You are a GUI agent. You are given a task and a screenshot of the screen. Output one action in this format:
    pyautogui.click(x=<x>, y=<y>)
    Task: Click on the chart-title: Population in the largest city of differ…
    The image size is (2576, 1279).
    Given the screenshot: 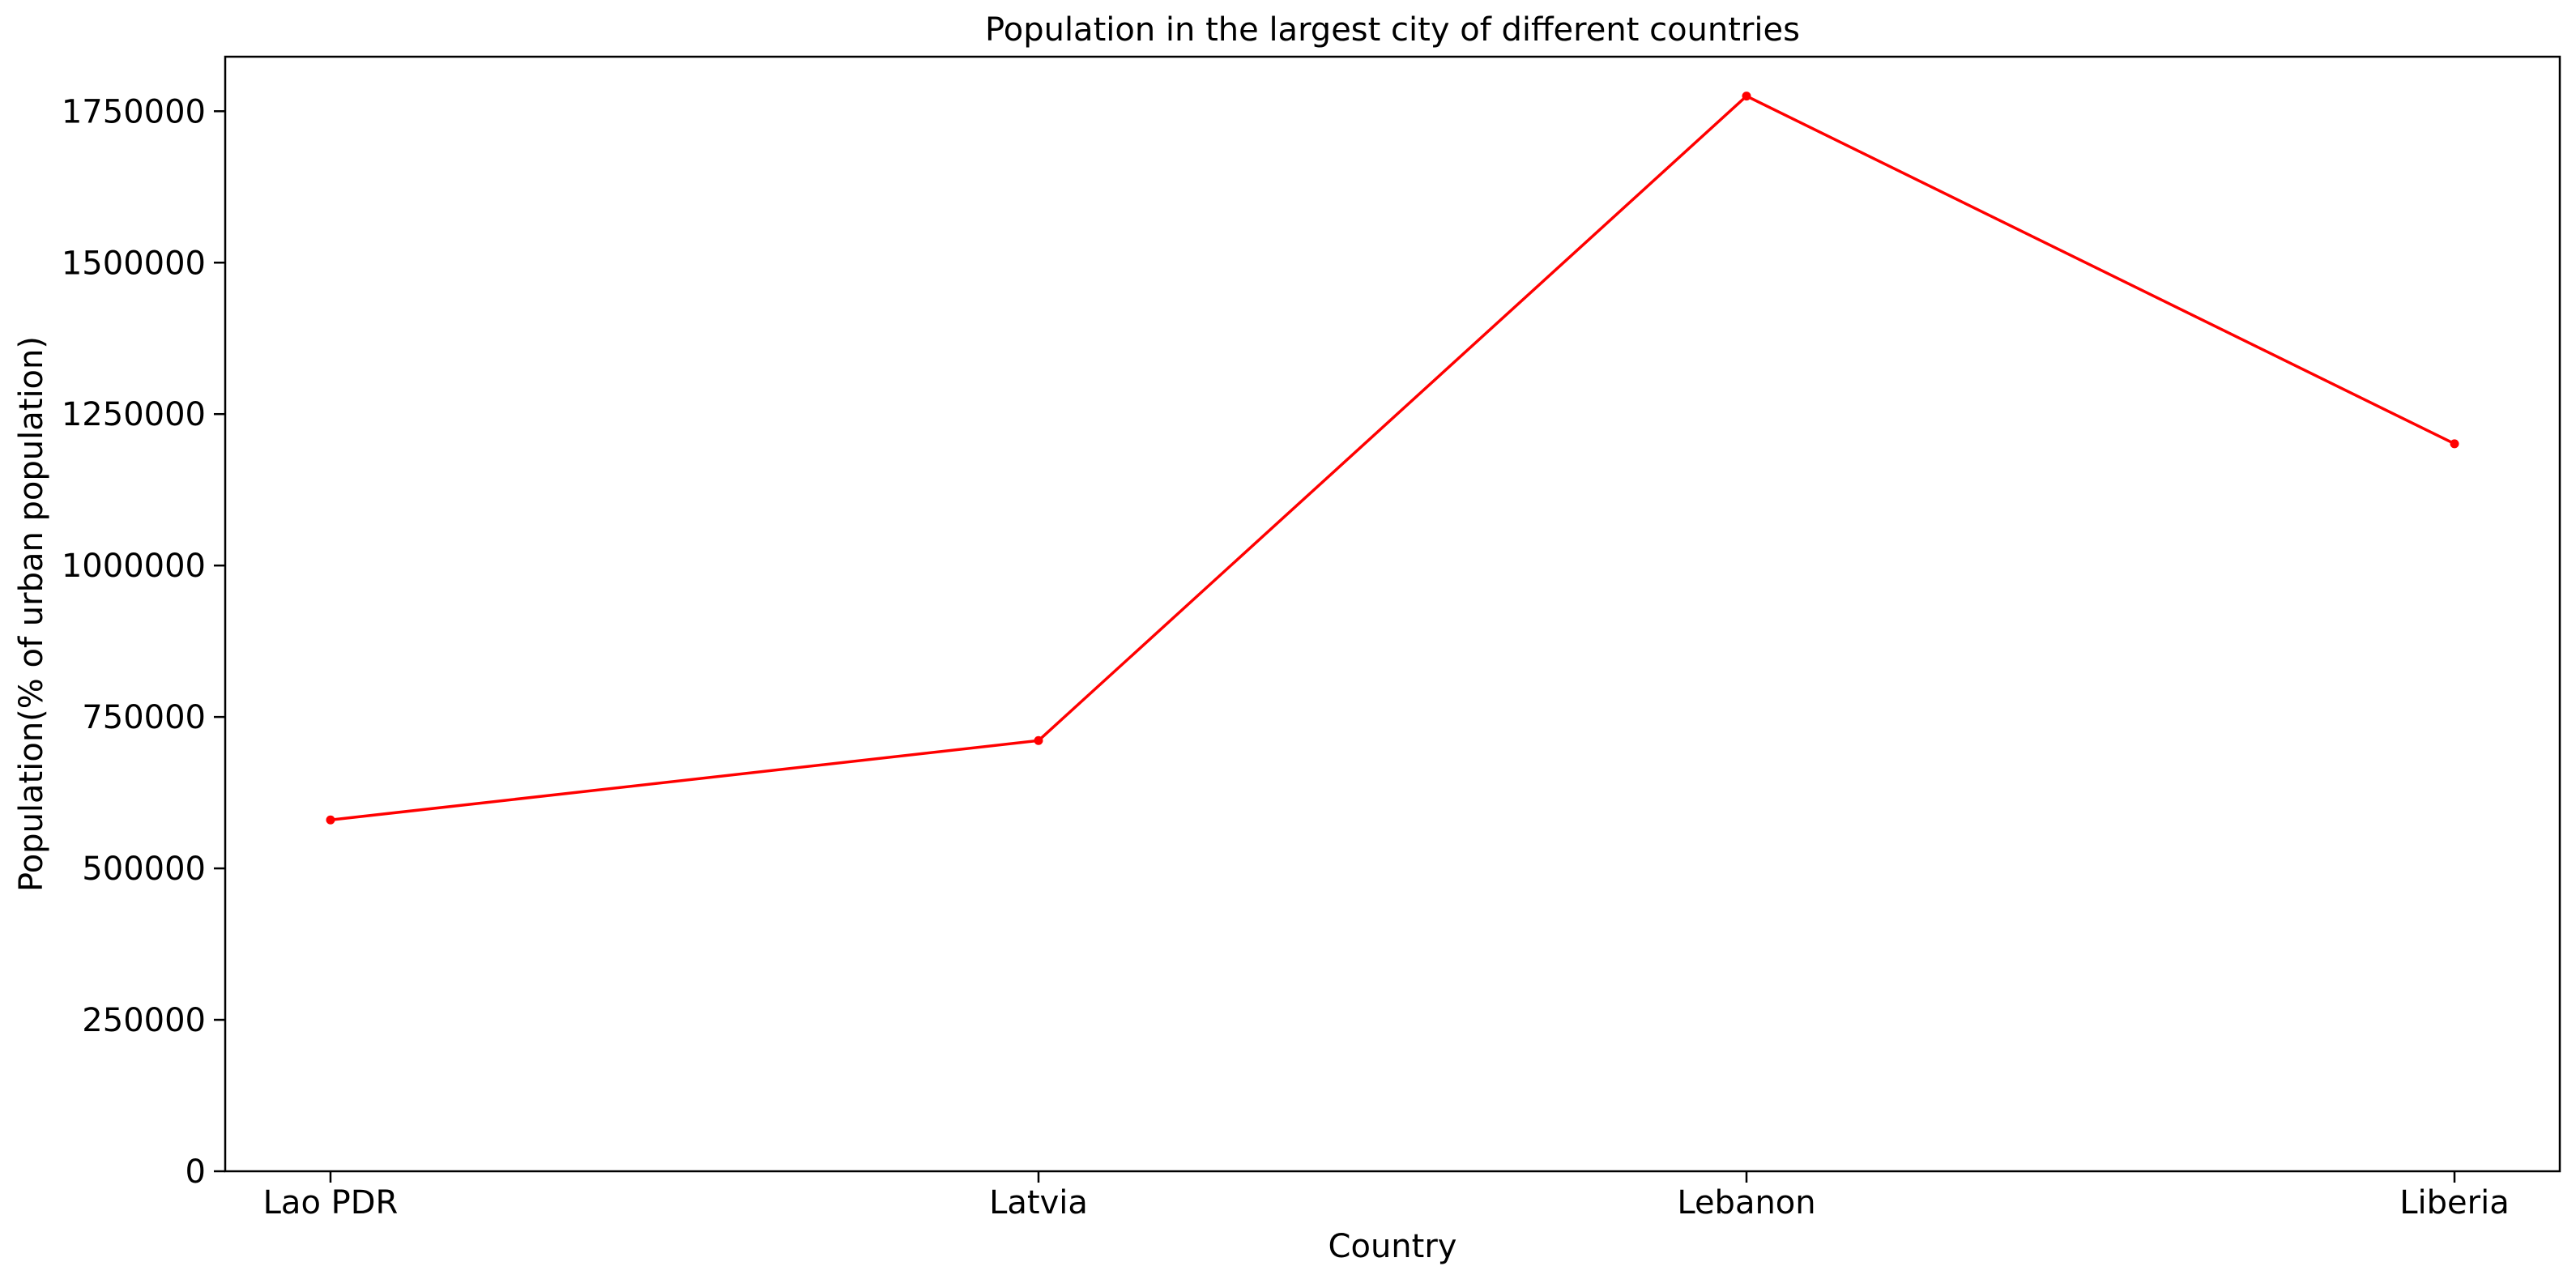 What is the action you would take?
    pyautogui.click(x=1392, y=30)
    